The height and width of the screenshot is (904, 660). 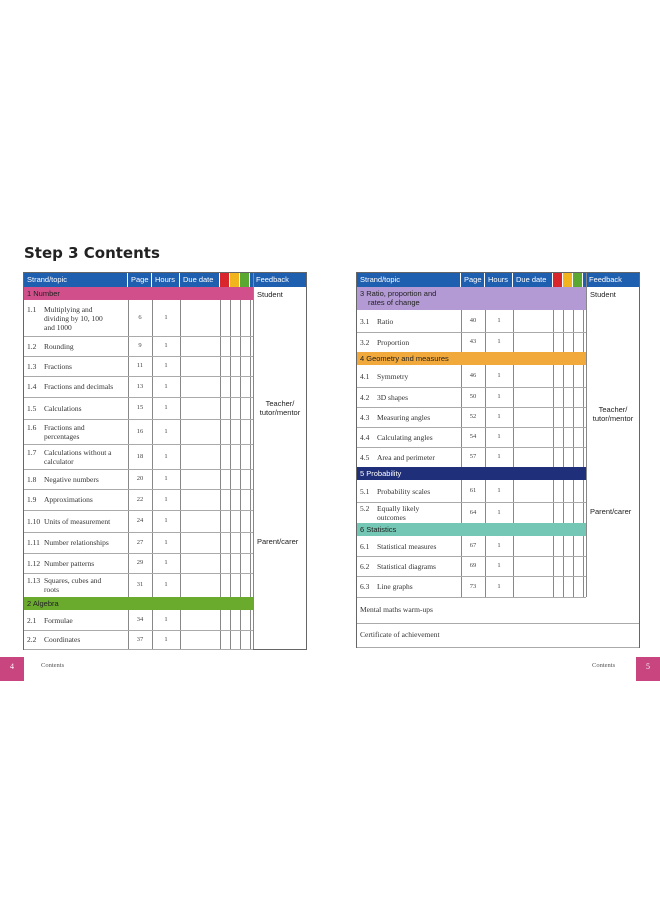 I want to click on topic-title: Number relationships, so click(x=86, y=542).